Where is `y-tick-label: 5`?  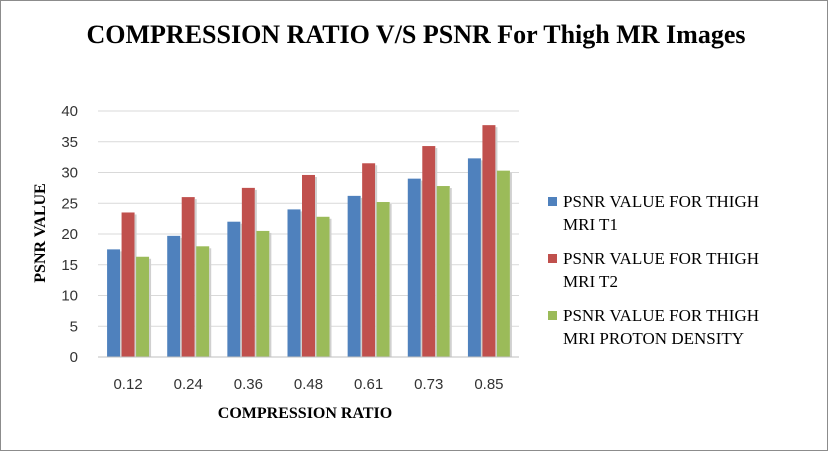
y-tick-label: 5 is located at coordinates (74, 326).